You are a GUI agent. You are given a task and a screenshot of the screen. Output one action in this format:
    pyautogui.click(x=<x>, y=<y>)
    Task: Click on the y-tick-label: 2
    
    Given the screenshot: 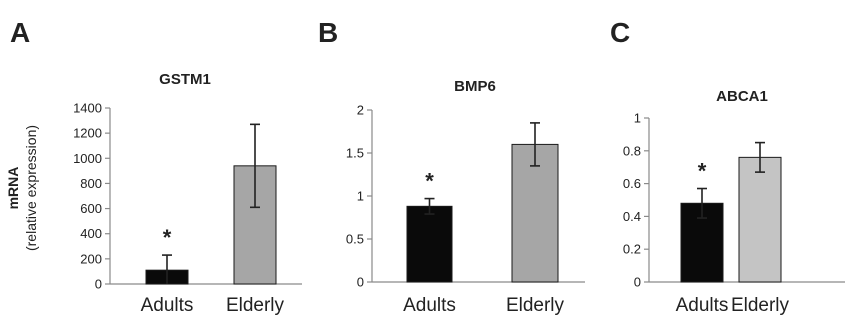 What is the action you would take?
    pyautogui.click(x=360, y=110)
    